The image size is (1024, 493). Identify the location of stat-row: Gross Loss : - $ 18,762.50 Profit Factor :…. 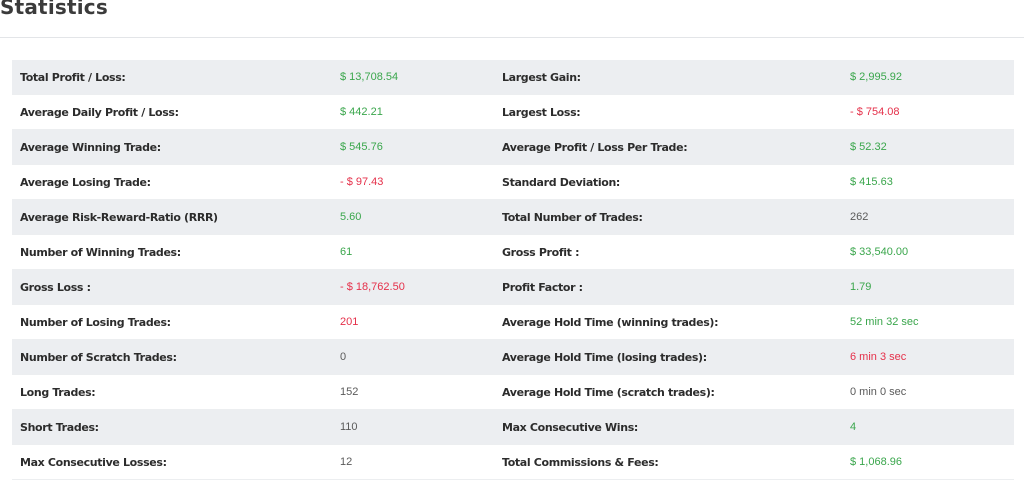
(513, 287).